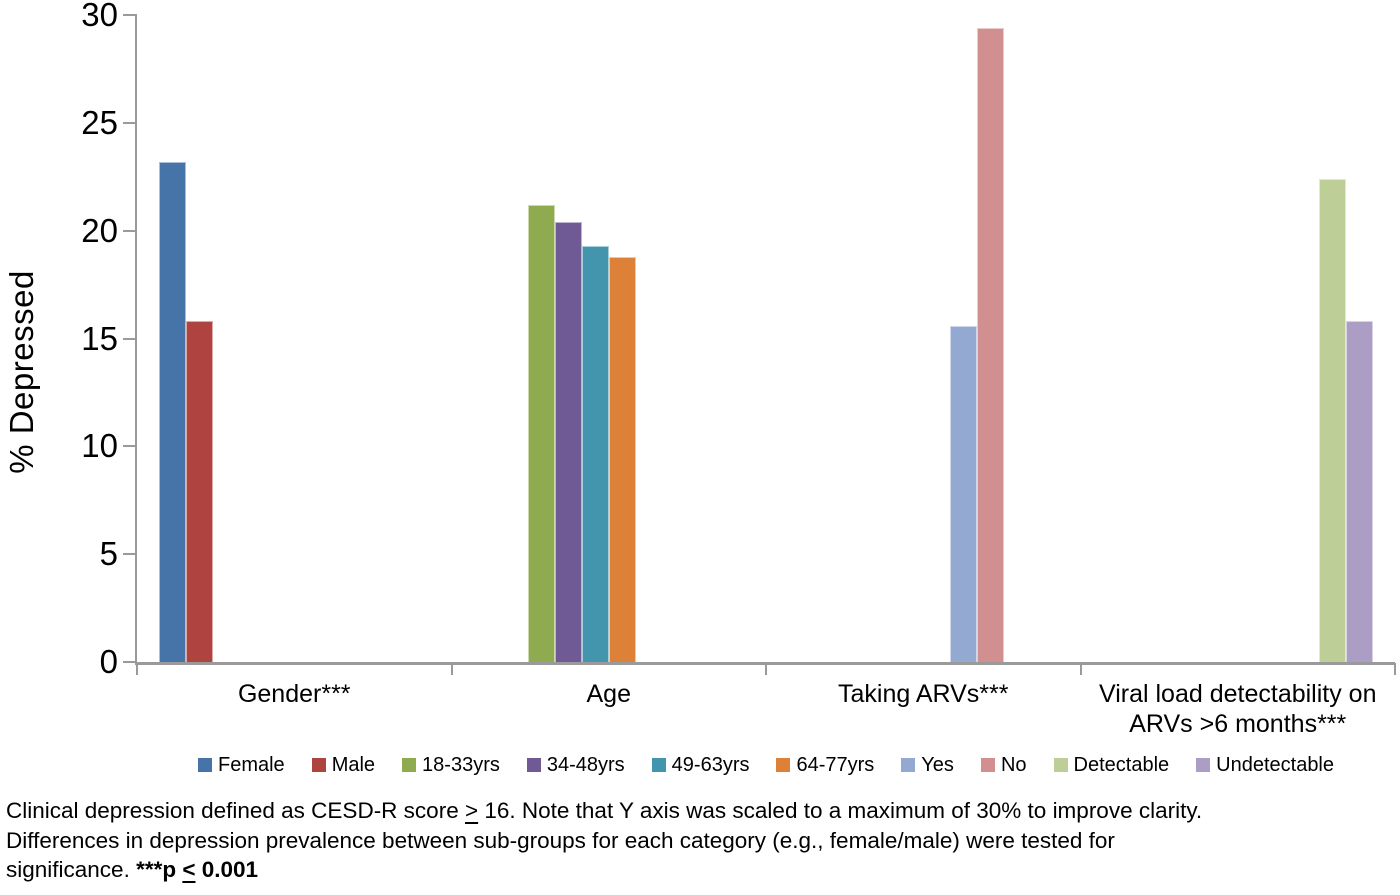  What do you see at coordinates (595, 453) in the screenshot?
I see `bar-49-63yrs` at bounding box center [595, 453].